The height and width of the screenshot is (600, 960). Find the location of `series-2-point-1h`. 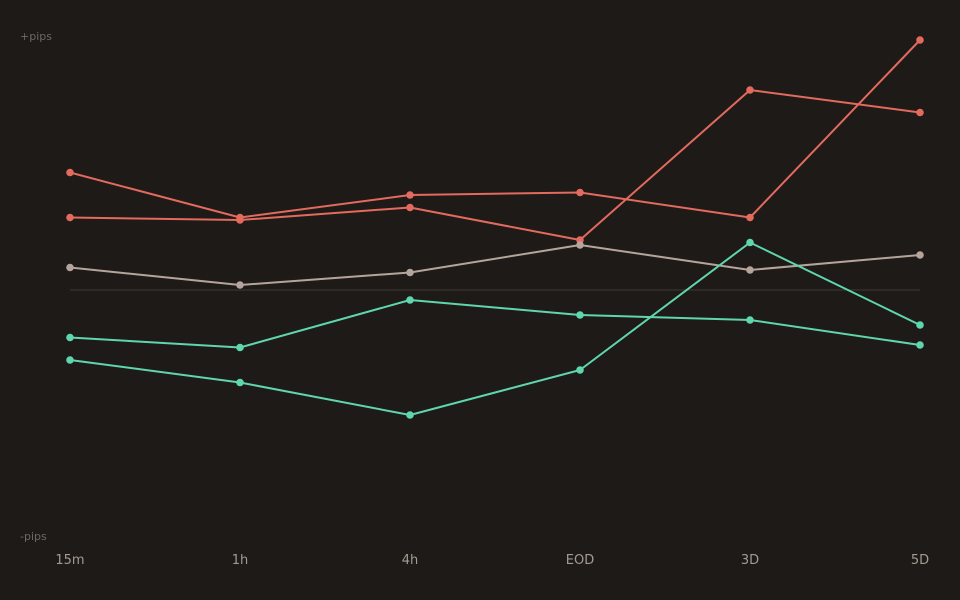

series-2-point-1h is located at coordinates (240, 220).